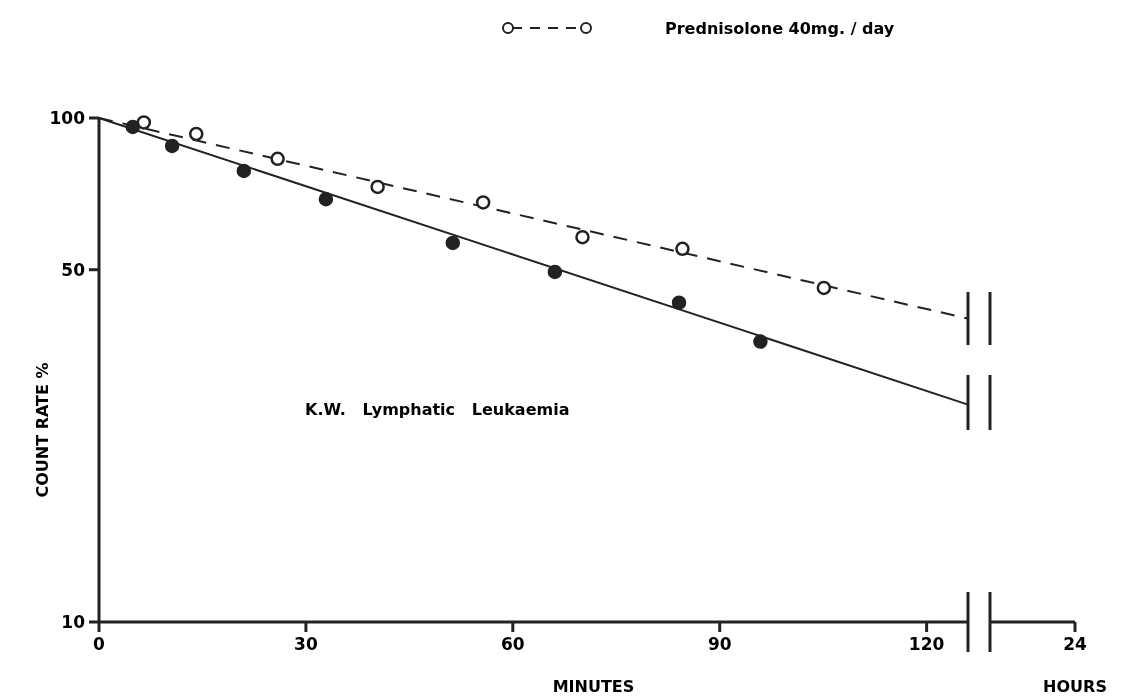 The width and height of the screenshot is (1122, 698). I want to click on y-tick-label: 50, so click(73, 269).